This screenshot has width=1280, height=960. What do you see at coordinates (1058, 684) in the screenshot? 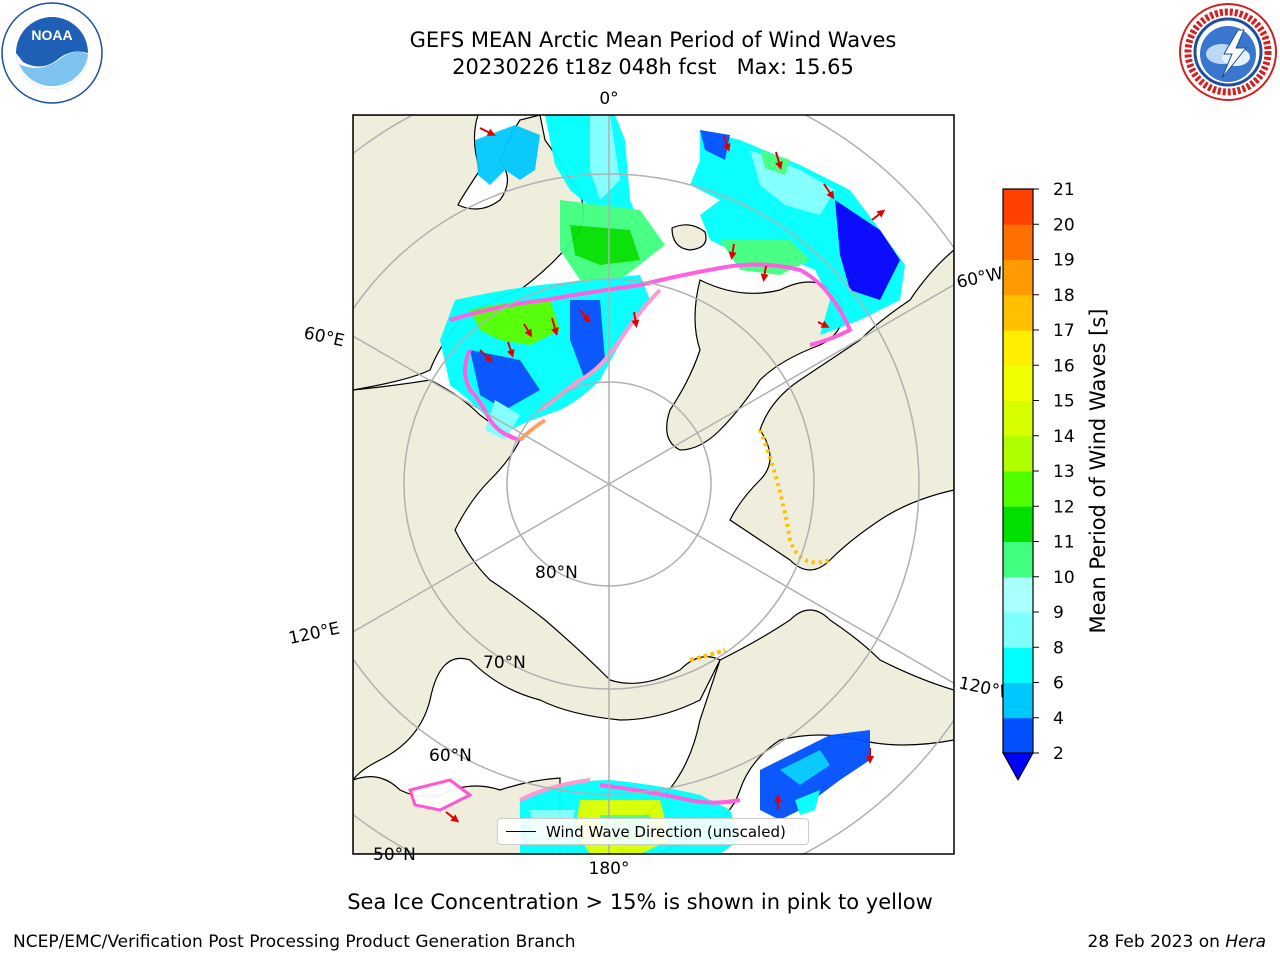
I see `colorbar-tick-label: 6` at bounding box center [1058, 684].